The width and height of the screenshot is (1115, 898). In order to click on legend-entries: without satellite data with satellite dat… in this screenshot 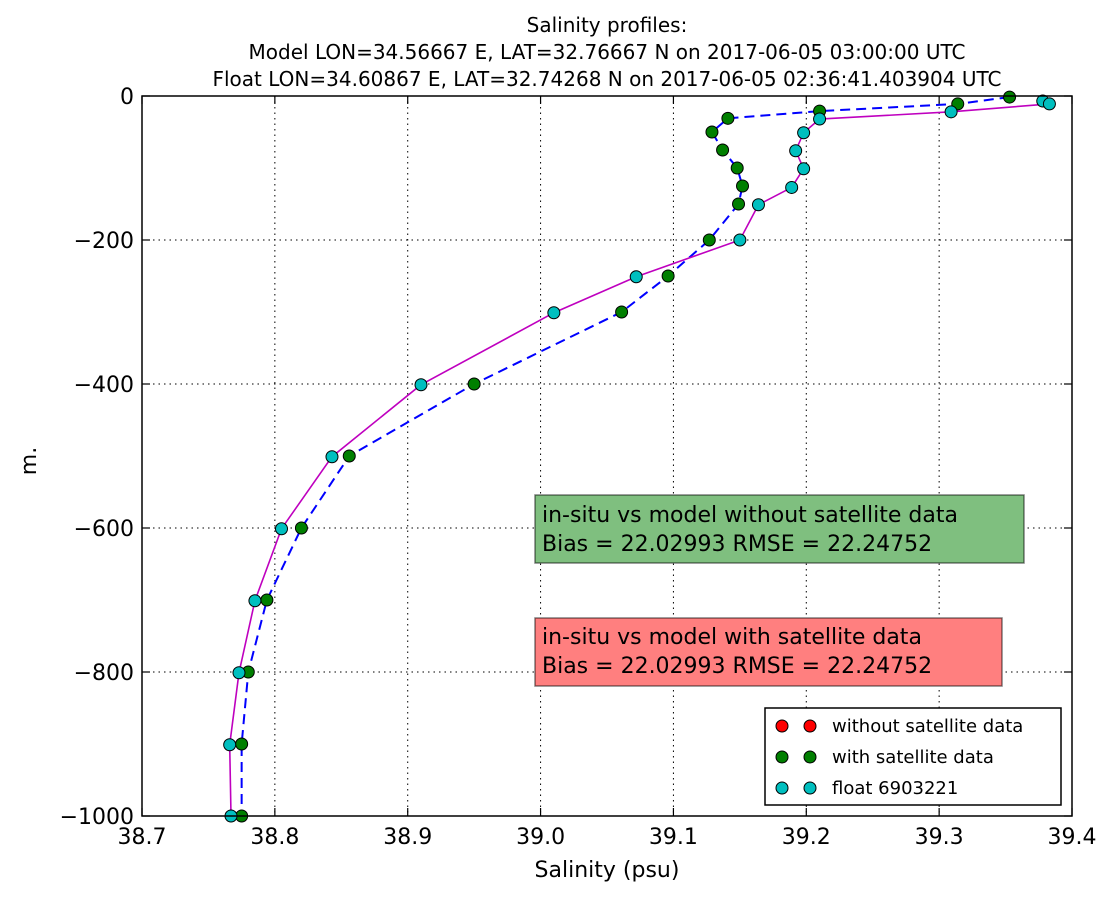, I will do `click(899, 757)`.